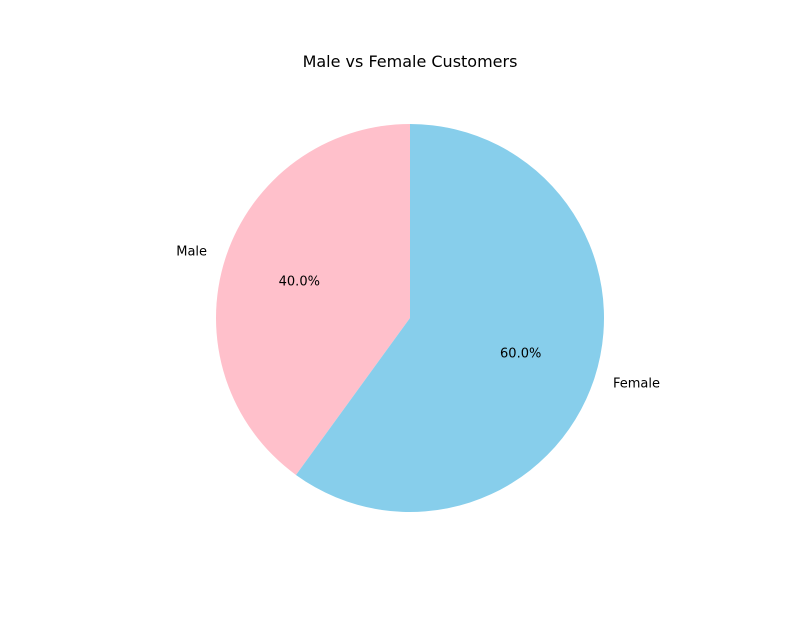 The image size is (800, 636). Describe the element at coordinates (410, 61) in the screenshot. I see `chart-title: Male vs Female Customers` at that location.